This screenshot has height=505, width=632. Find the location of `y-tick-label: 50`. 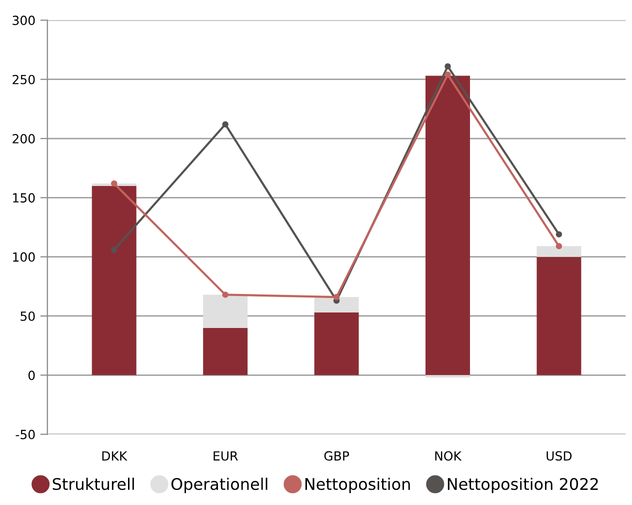

y-tick-label: 50 is located at coordinates (27, 316).